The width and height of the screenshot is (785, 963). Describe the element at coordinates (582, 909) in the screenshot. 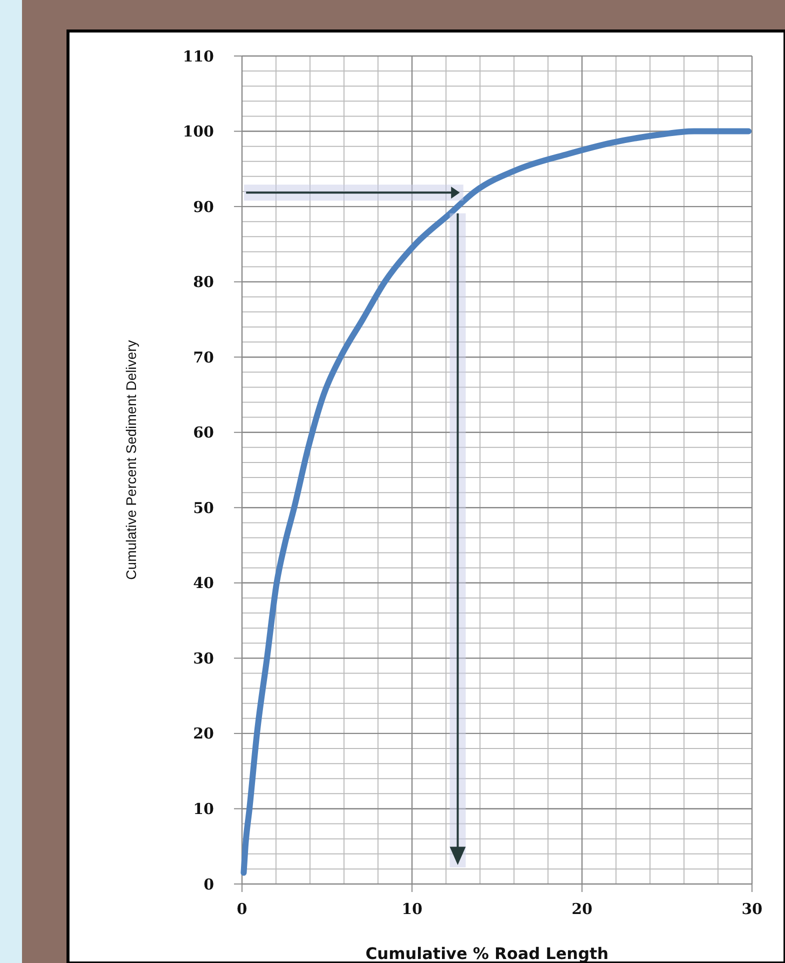

I see `x-tick-label: 20` at that location.